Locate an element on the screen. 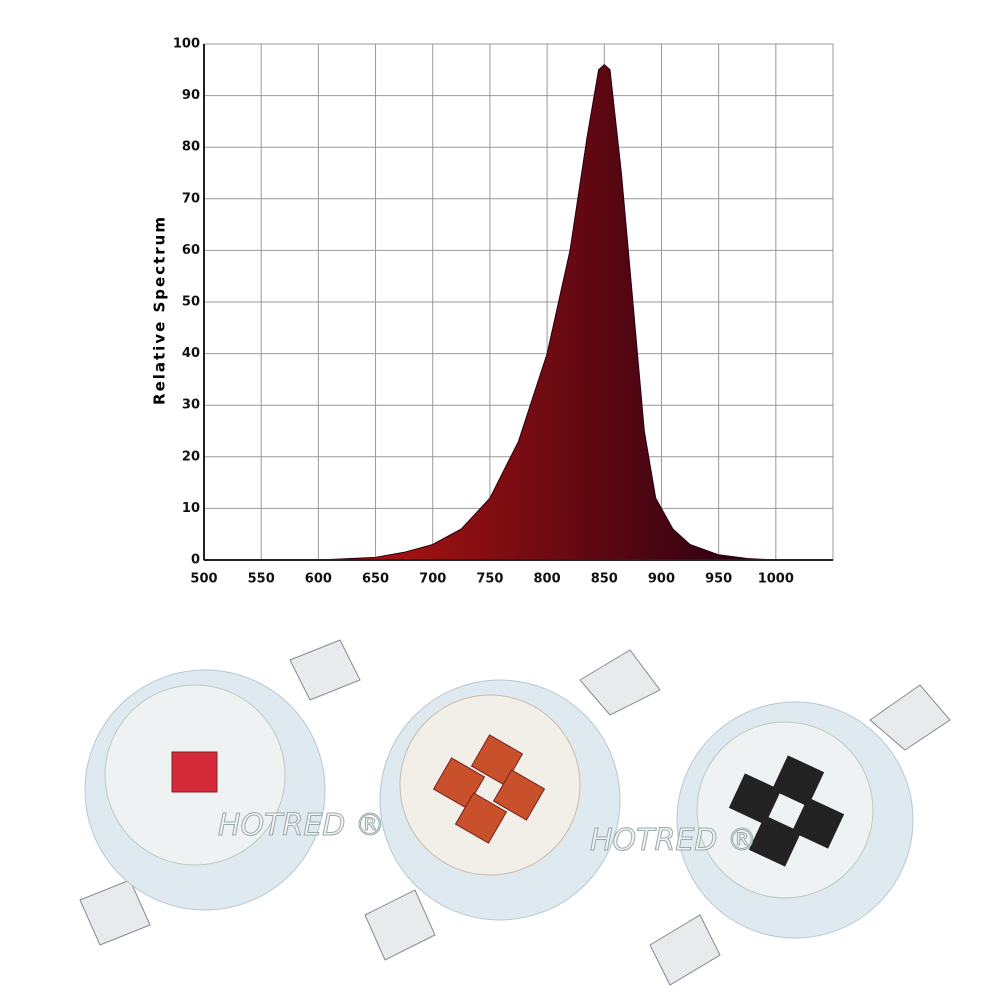 The height and width of the screenshot is (1000, 1000). y-tick-label: 30 is located at coordinates (191, 405).